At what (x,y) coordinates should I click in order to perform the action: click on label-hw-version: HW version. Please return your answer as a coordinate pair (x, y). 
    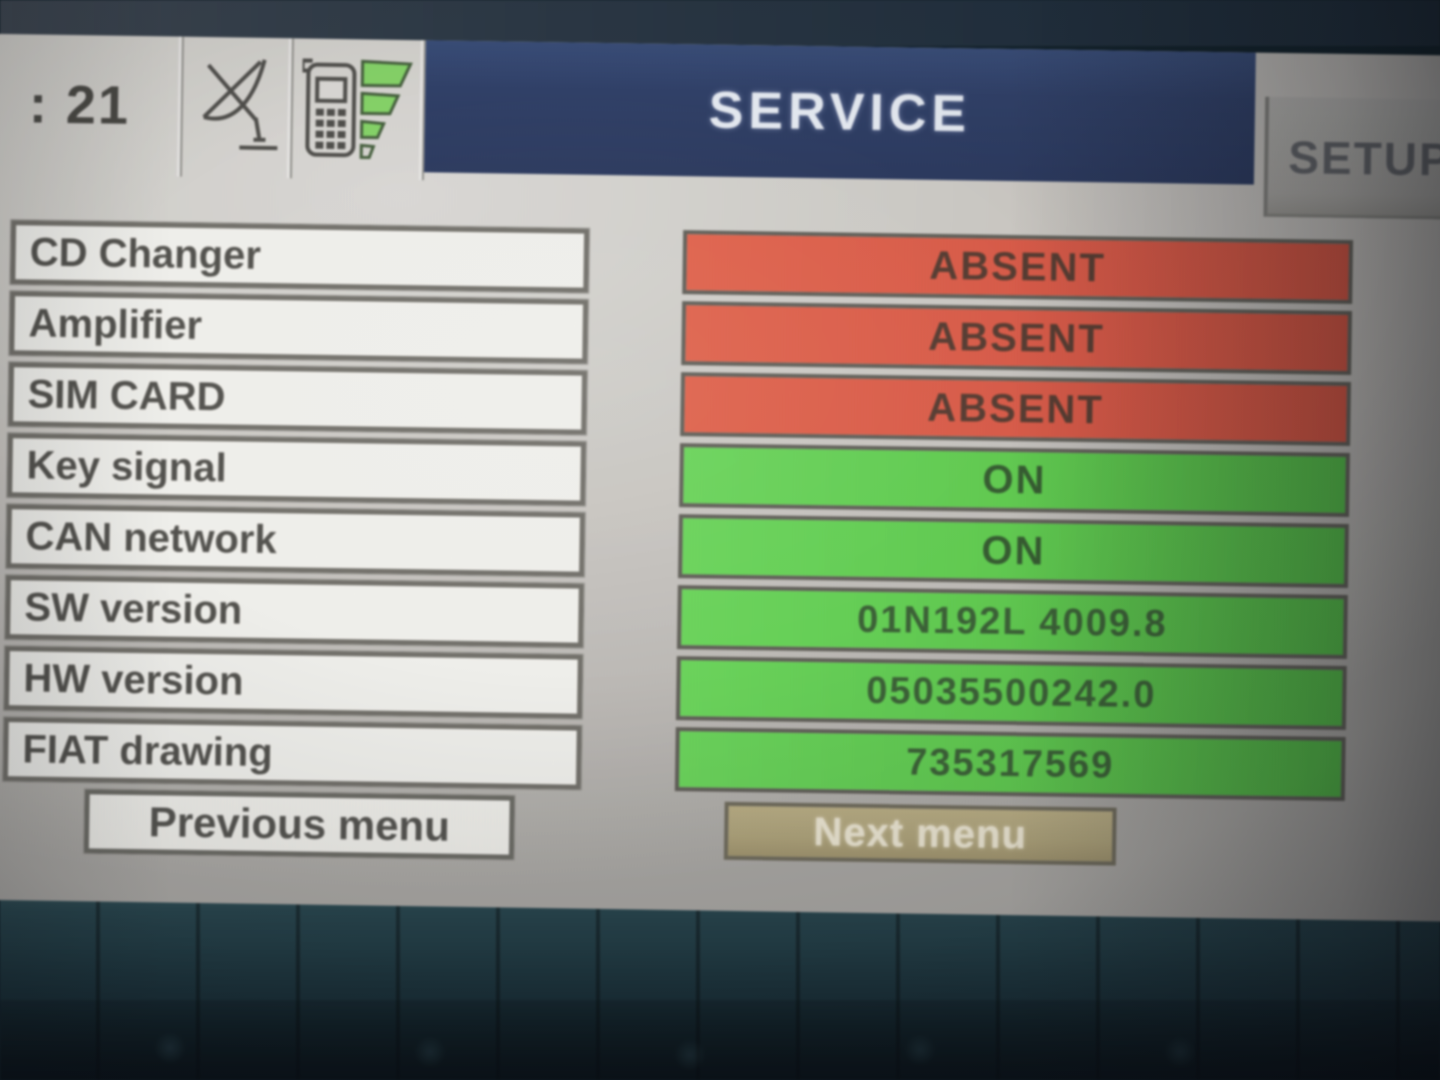
    Looking at the image, I should click on (293, 682).